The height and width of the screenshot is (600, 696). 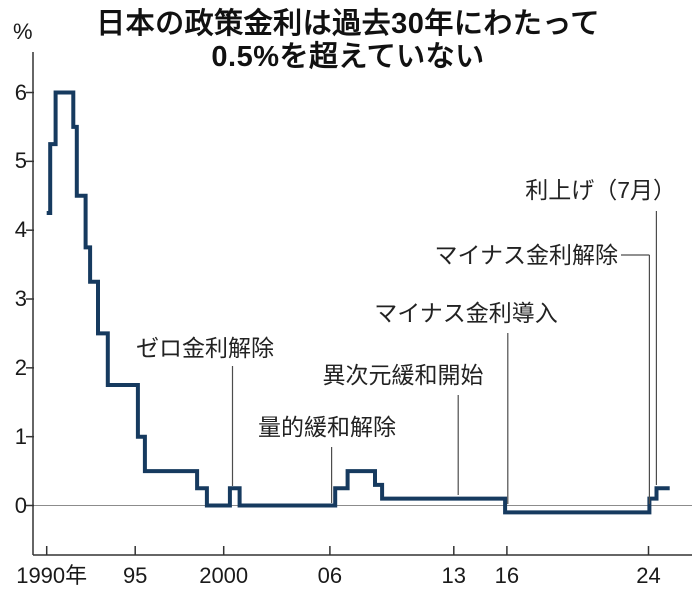 I want to click on x-tick-label: 24, so click(x=648, y=575).